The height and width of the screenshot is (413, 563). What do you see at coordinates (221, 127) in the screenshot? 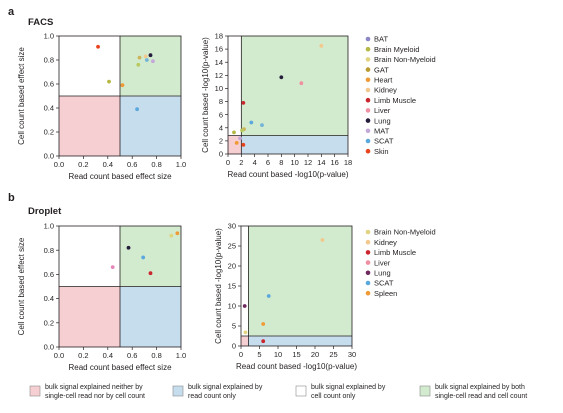
I see `y-tick-label: 4` at bounding box center [221, 127].